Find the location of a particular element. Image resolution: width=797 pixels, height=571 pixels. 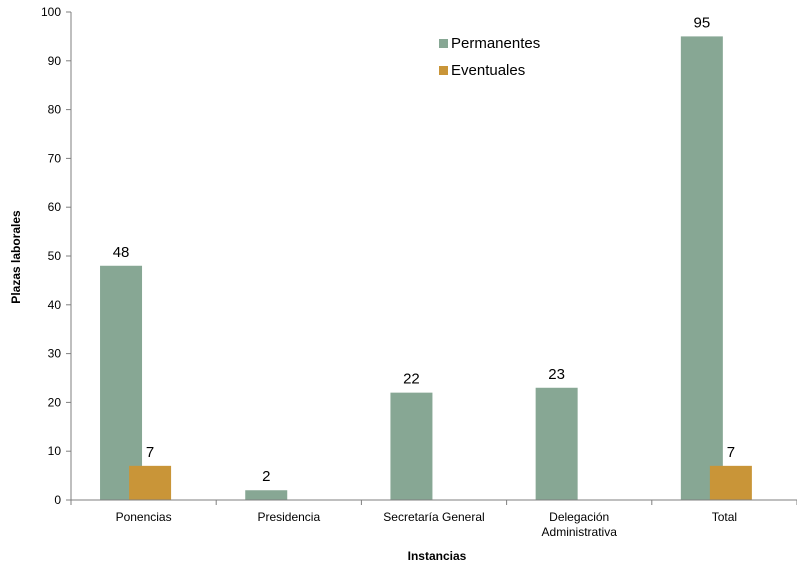

y-tick-label: 40 is located at coordinates (55, 305).